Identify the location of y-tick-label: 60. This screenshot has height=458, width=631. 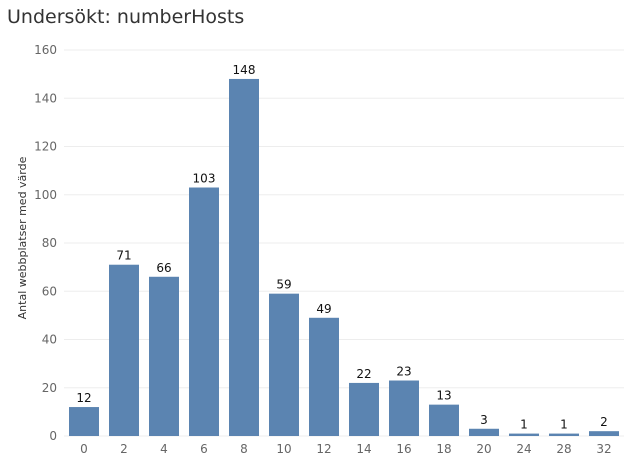
(49, 291).